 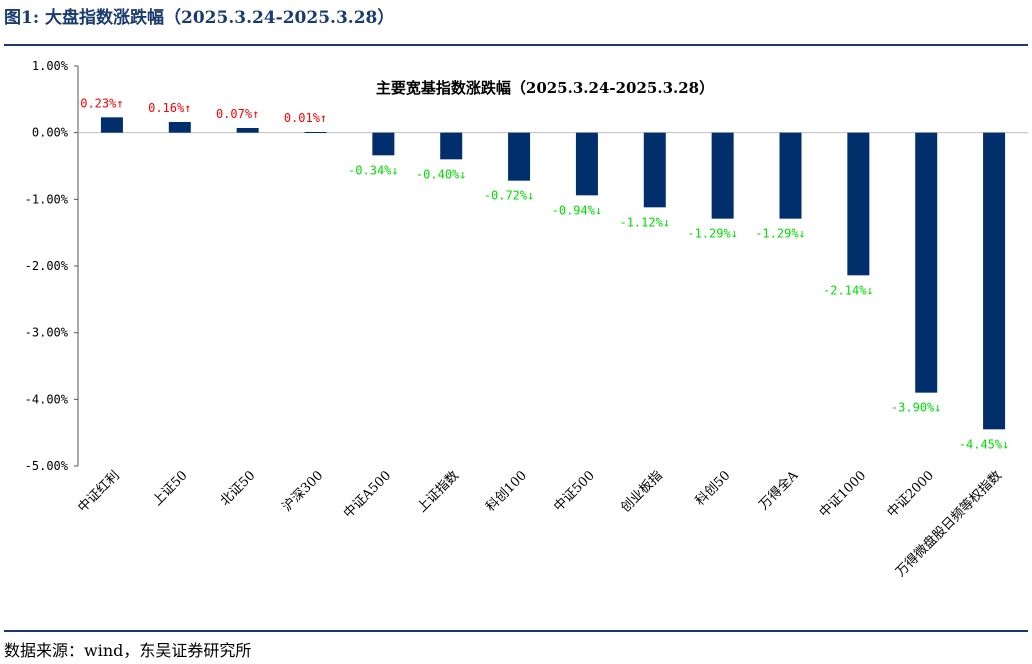 I want to click on category-label-13: 中证2000, so click(x=911, y=494).